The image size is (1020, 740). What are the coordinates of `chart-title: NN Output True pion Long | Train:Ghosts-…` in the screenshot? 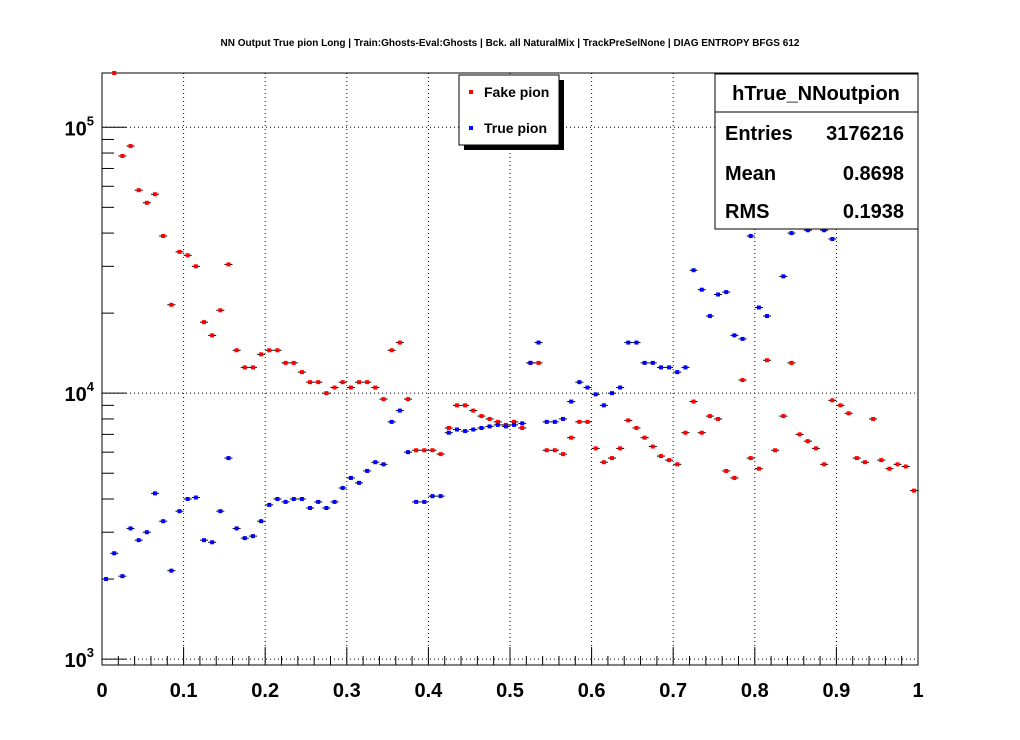 It's located at (510, 43).